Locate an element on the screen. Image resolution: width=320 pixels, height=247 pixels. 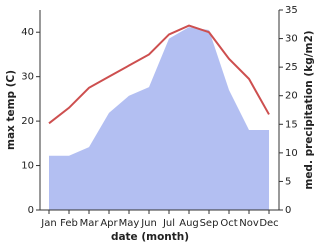
y-tick-label: 20 is located at coordinates (27, 121).